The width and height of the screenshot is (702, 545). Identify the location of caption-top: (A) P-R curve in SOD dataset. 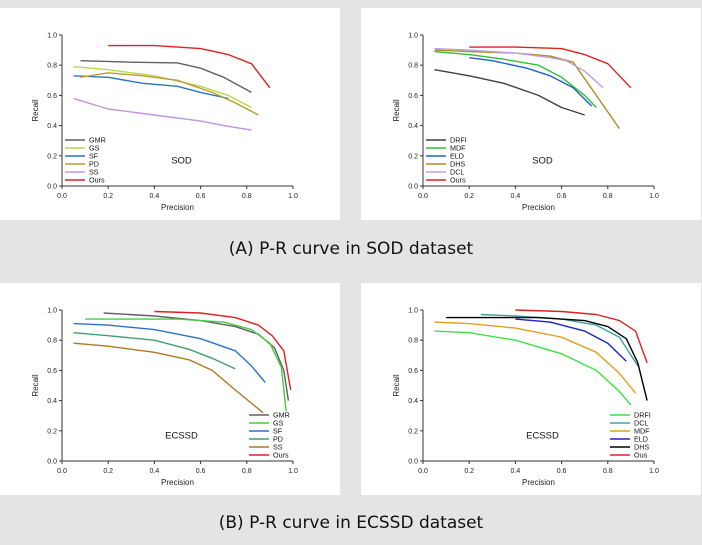
(351, 249).